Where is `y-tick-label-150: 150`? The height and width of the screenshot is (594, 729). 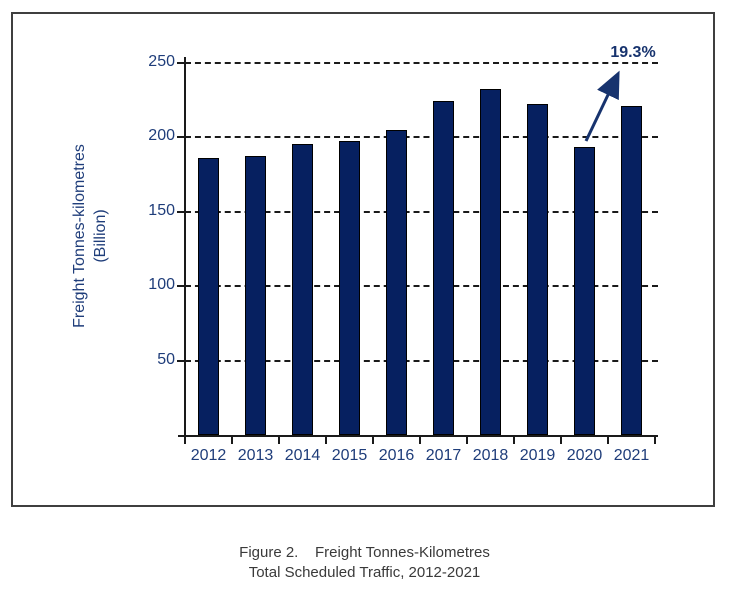 y-tick-label-150: 150 is located at coordinates (161, 210).